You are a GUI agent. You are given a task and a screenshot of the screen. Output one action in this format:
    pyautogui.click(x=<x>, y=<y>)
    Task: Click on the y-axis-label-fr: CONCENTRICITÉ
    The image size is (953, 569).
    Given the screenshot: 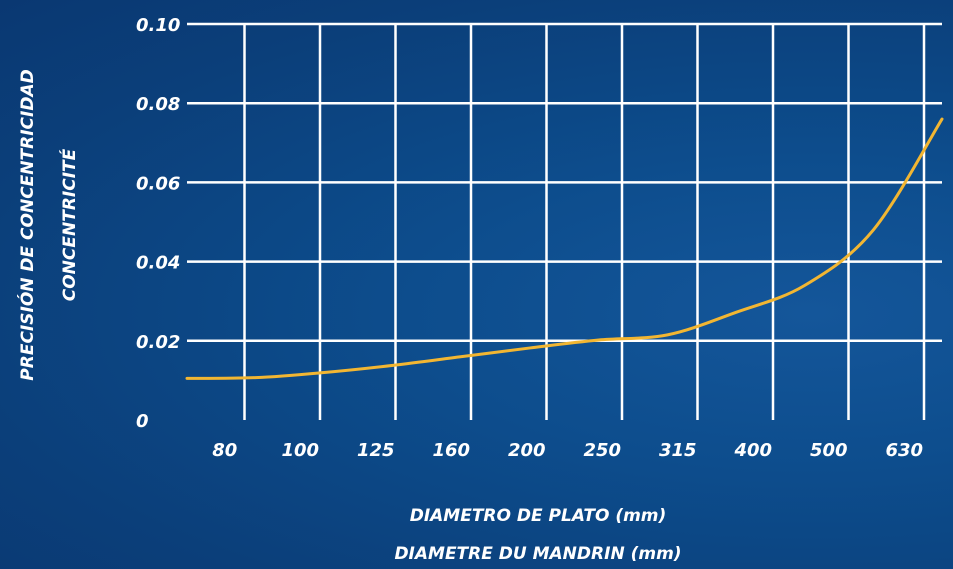 What is the action you would take?
    pyautogui.click(x=69, y=224)
    